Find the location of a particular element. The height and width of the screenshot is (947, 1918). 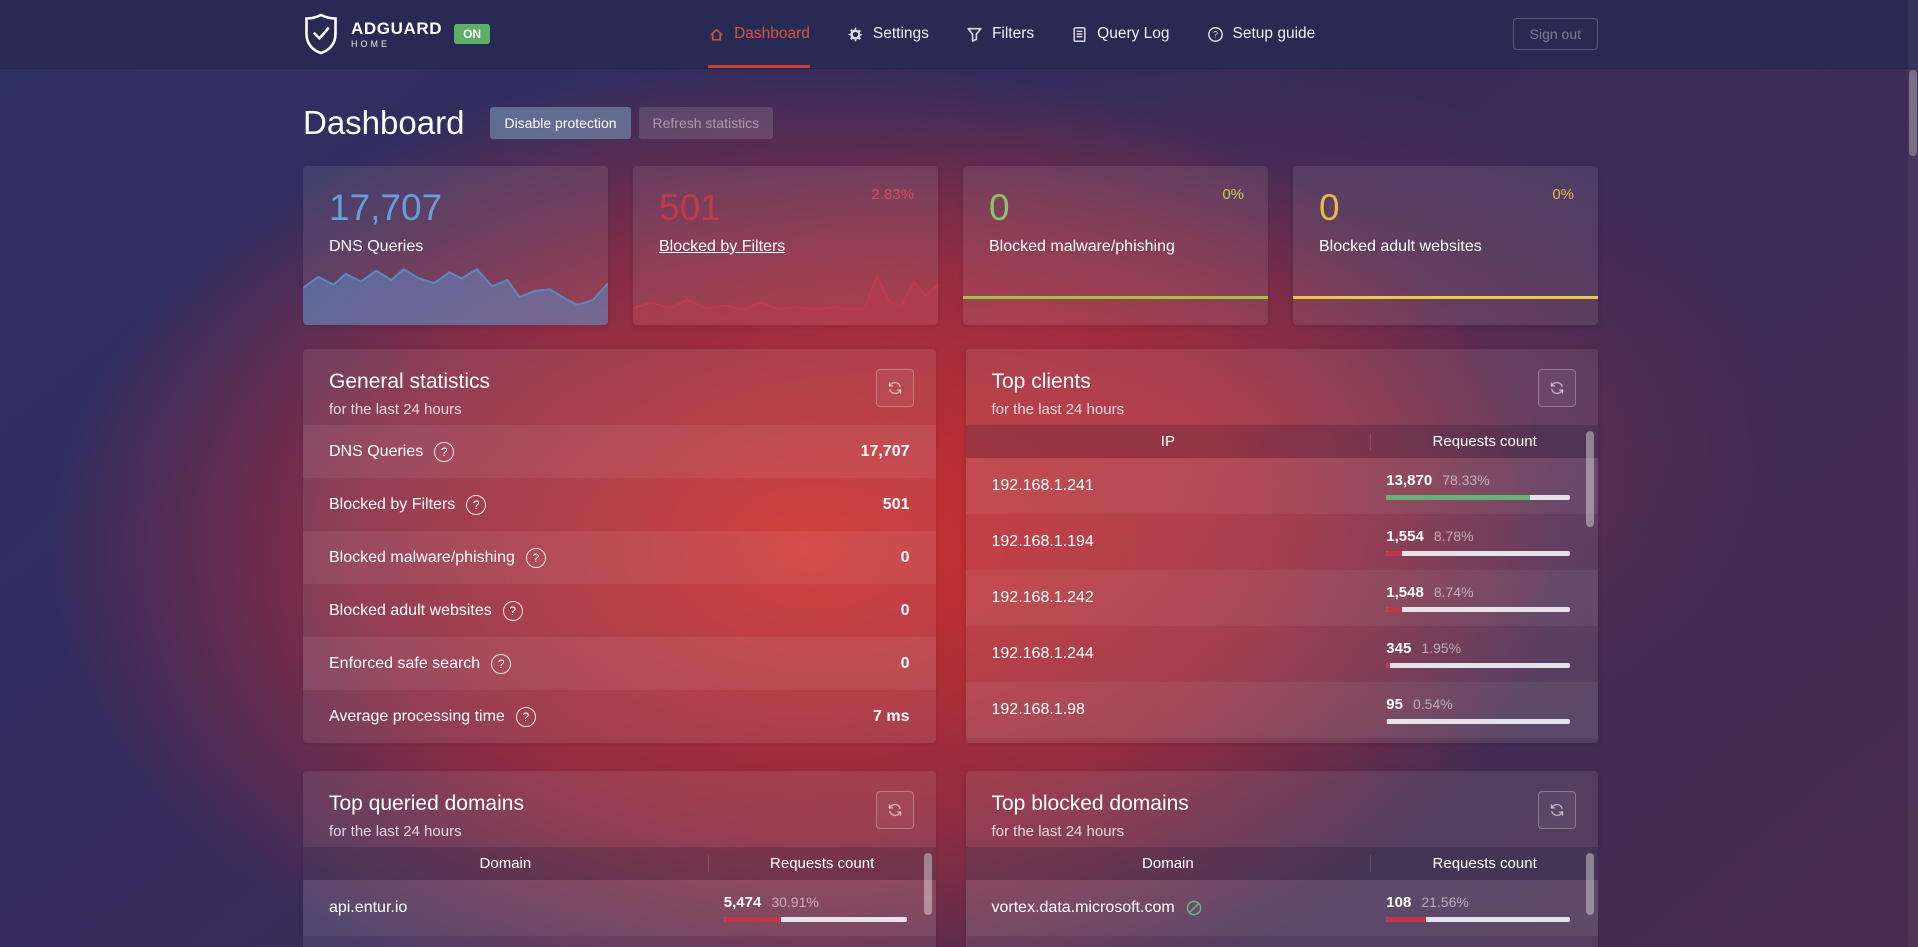

panel-subtitle: for the last 24 hours is located at coordinates (1058, 409).